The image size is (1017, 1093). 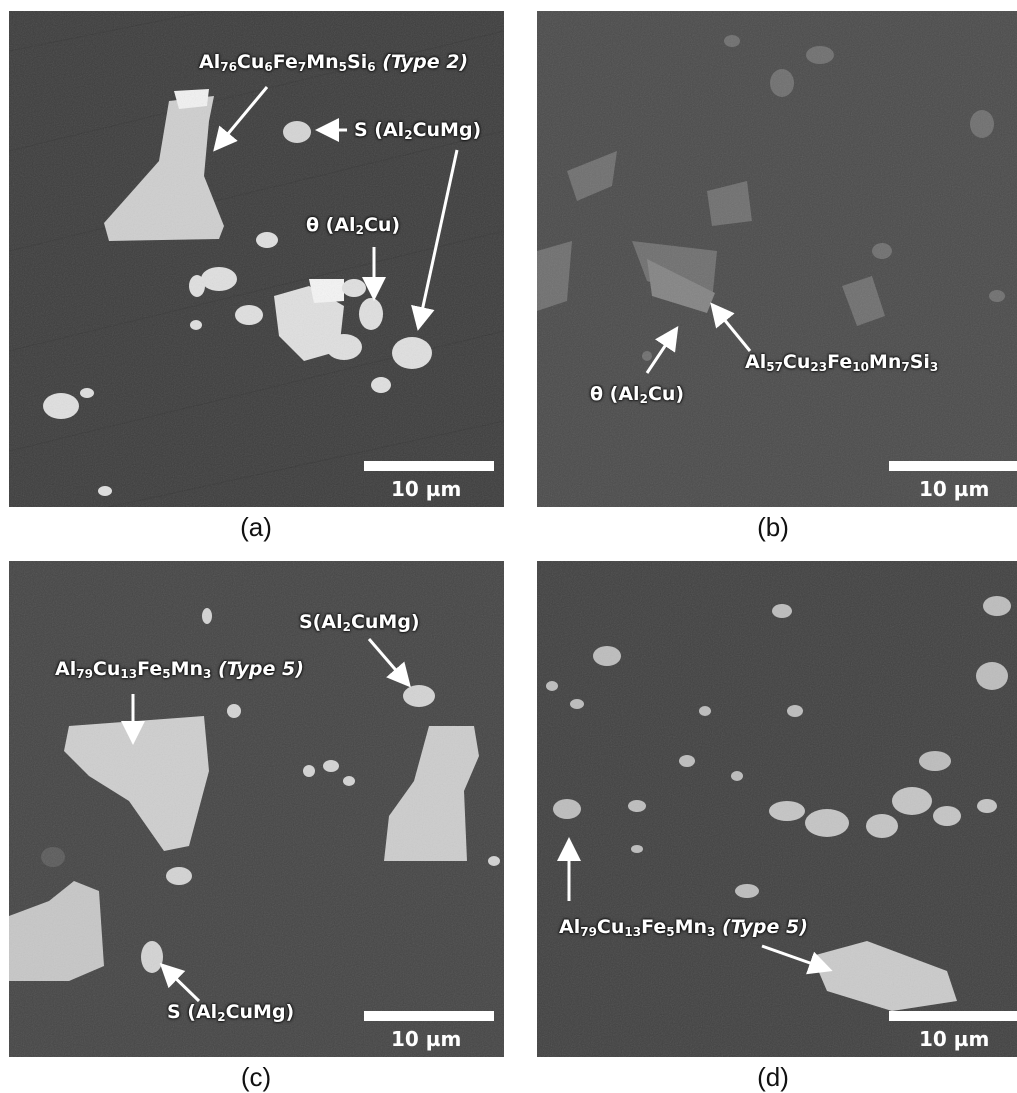 I want to click on caption-c: (c), so click(x=256, y=1077).